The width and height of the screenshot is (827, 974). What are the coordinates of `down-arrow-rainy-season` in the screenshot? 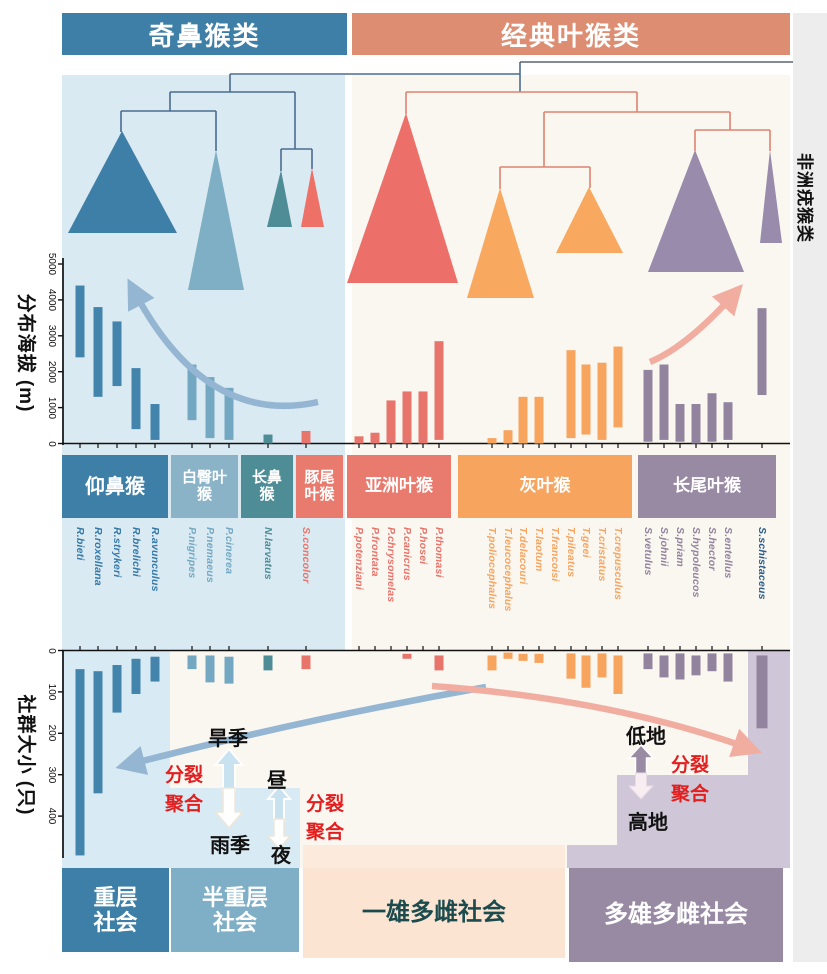 It's located at (229, 808).